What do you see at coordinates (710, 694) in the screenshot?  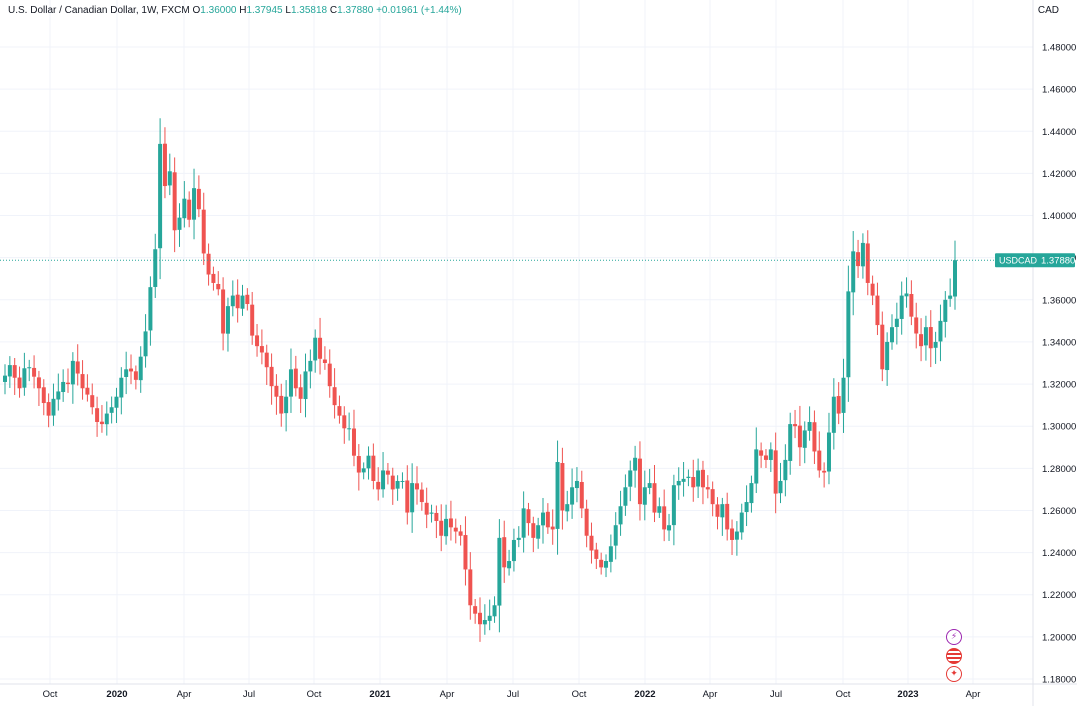 I see `time-tick-label: Apr` at bounding box center [710, 694].